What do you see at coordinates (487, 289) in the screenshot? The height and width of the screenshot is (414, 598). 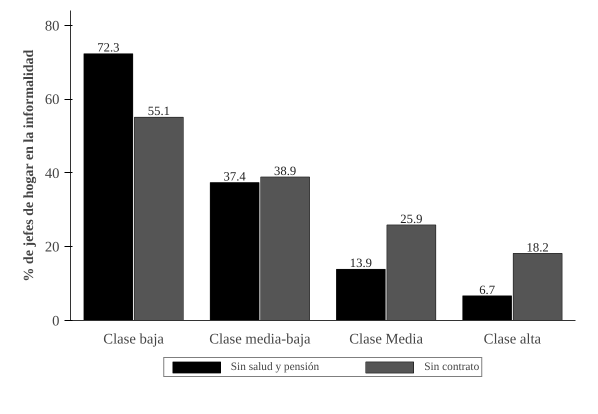 I see `data-label: 6.7` at bounding box center [487, 289].